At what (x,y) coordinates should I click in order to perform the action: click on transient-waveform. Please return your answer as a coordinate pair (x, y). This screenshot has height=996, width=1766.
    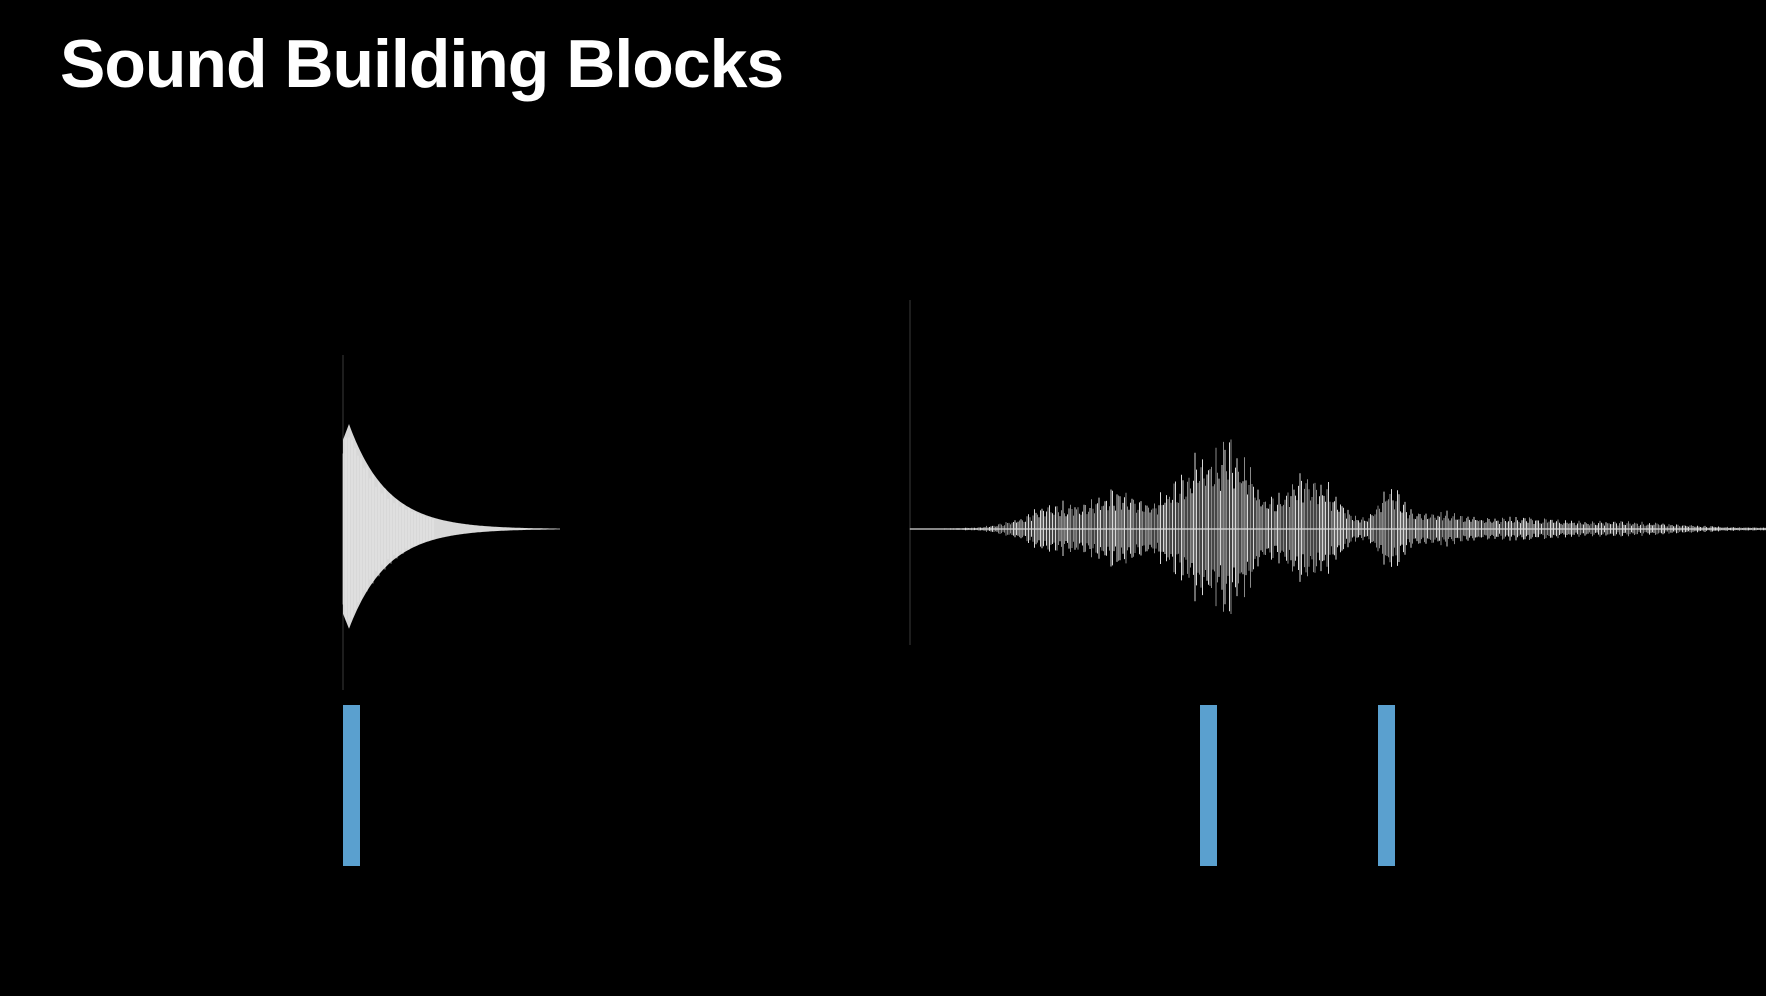
    Looking at the image, I should click on (451, 522).